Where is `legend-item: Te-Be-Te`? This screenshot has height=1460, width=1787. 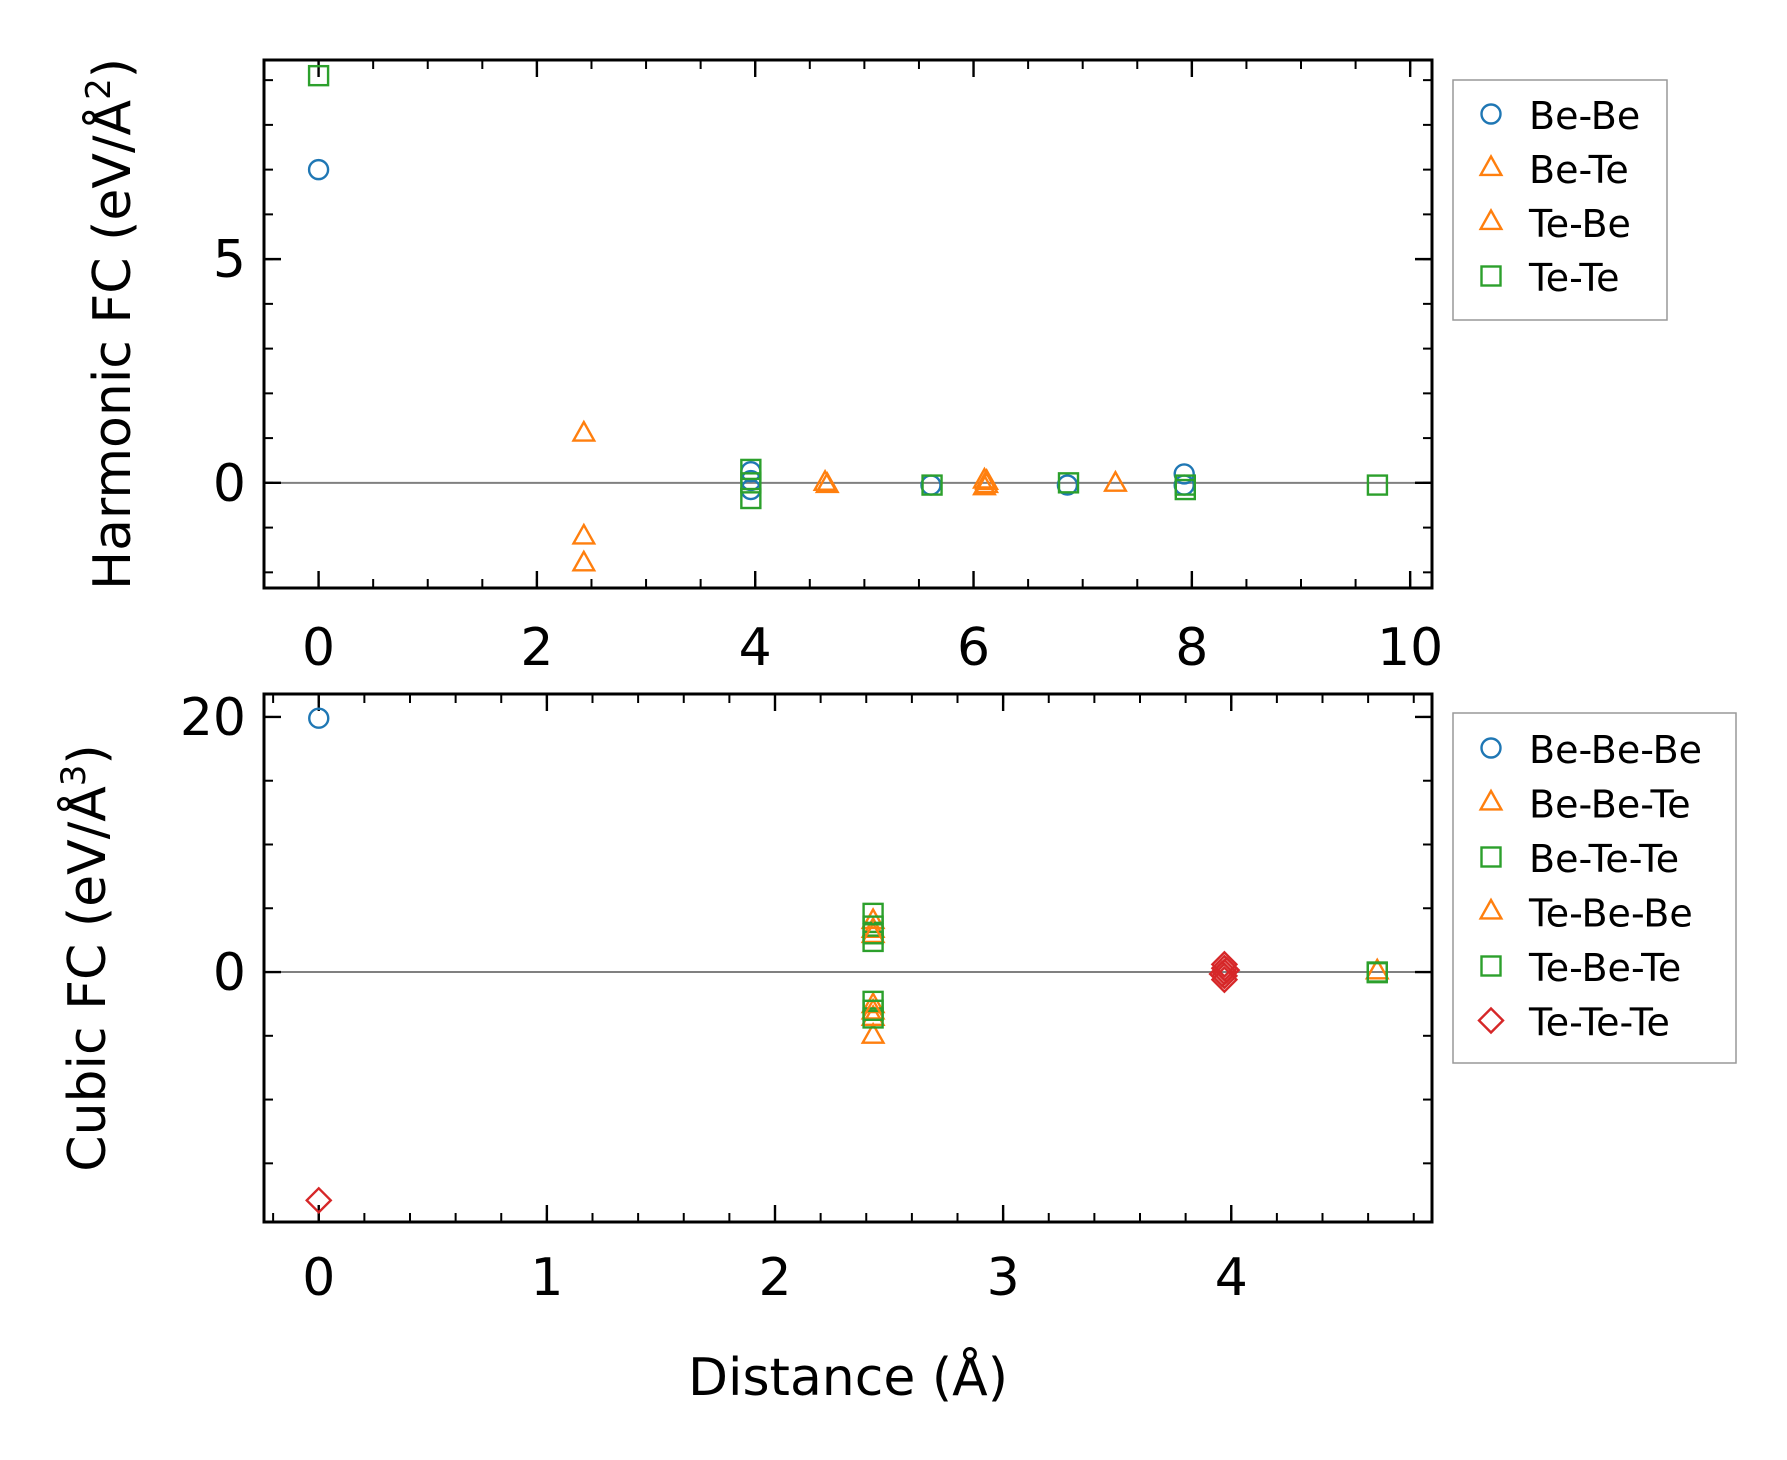
legend-item: Te-Be-Te is located at coordinates (1580, 968).